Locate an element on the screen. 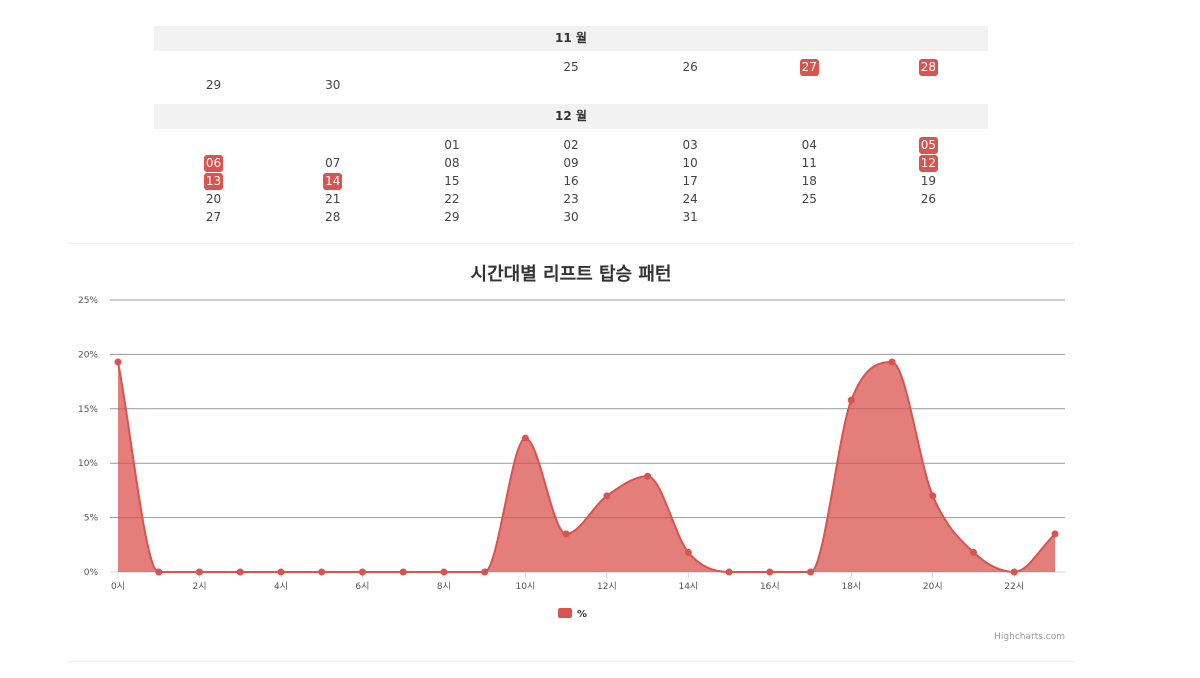 Image resolution: width=1200 pixels, height=678 pixels. chart-title: 시간대별 리프트 탑승 패턴 is located at coordinates (571, 274).